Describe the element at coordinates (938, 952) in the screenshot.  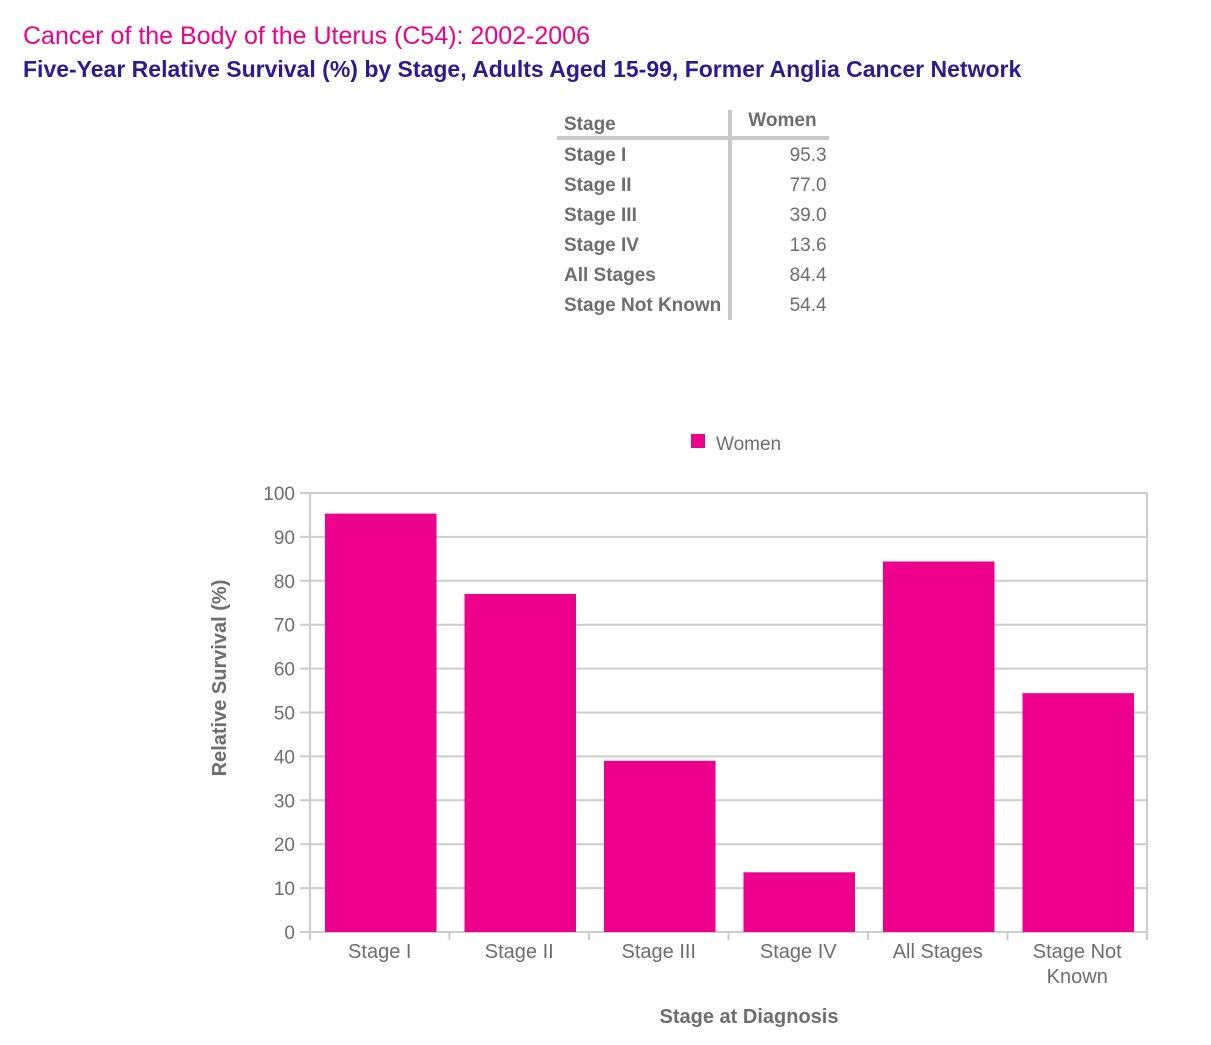
I see `x-tick-label: All Stages` at that location.